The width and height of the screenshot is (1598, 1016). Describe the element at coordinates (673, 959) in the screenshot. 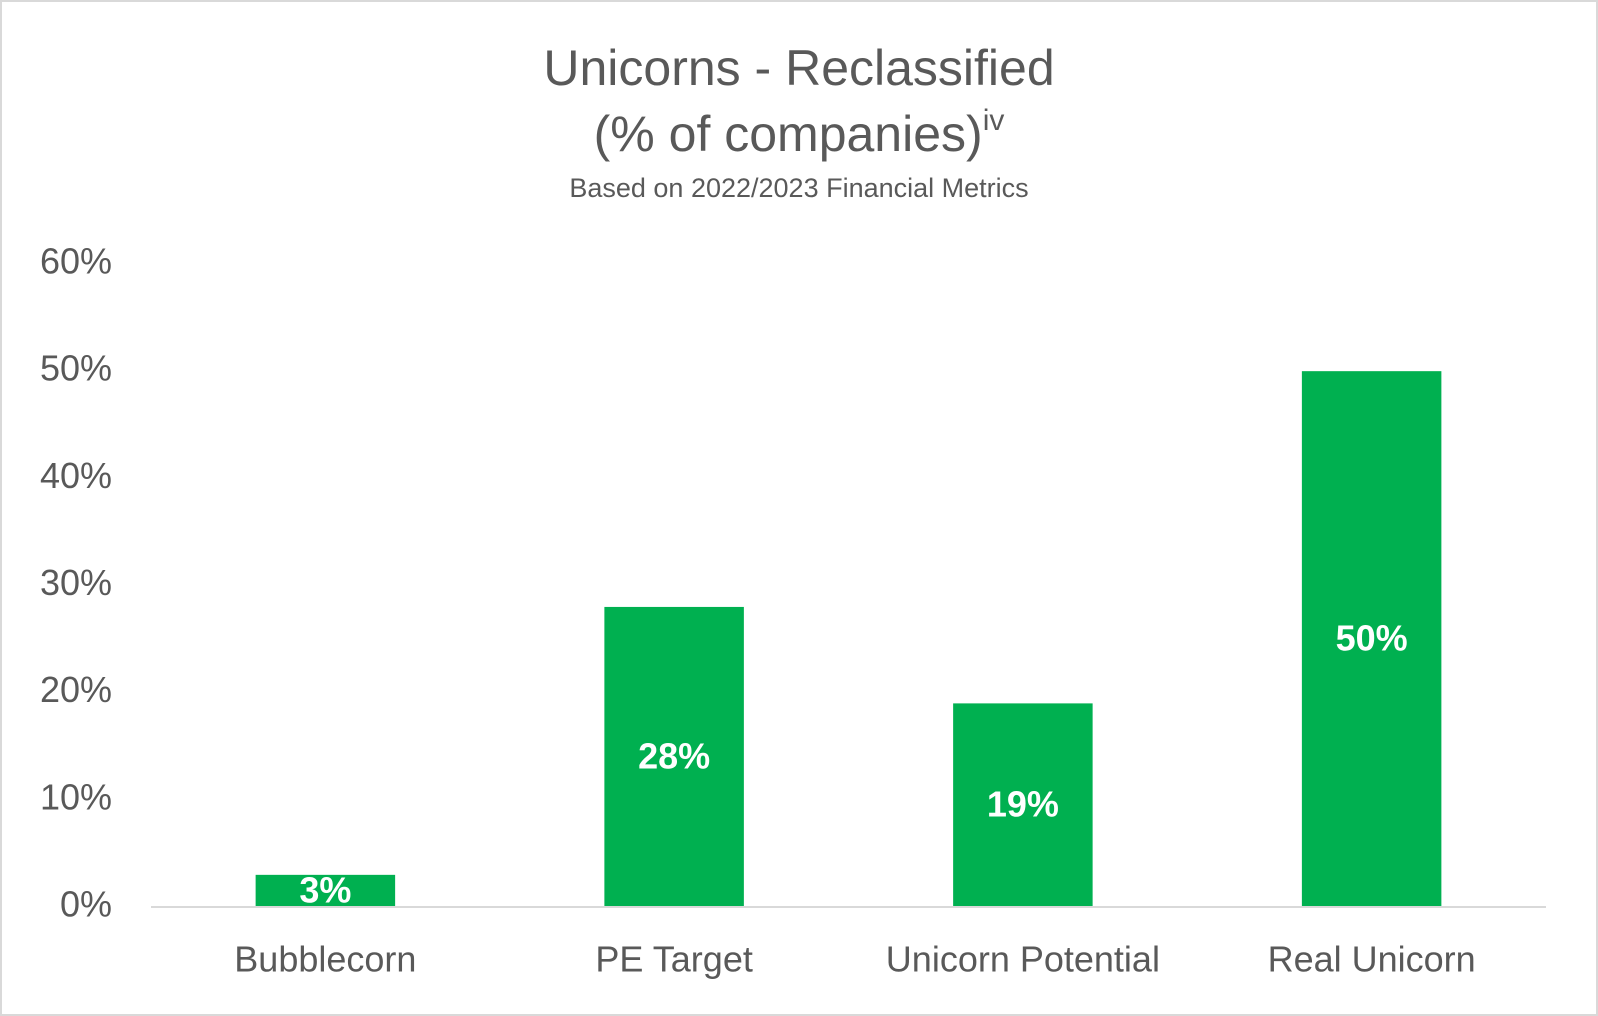

I see `x-tick-label: PE Target` at that location.